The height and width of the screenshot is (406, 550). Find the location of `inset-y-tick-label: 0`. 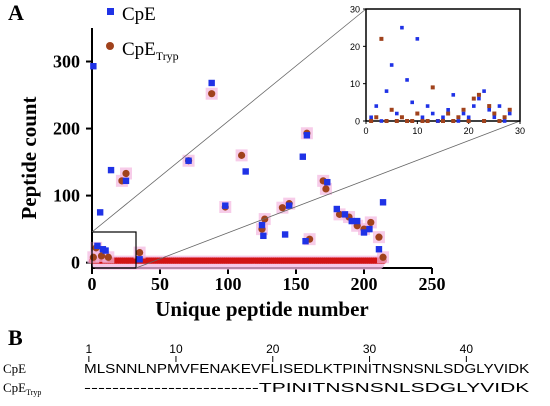

inset-y-tick-label: 0 is located at coordinates (357, 122).